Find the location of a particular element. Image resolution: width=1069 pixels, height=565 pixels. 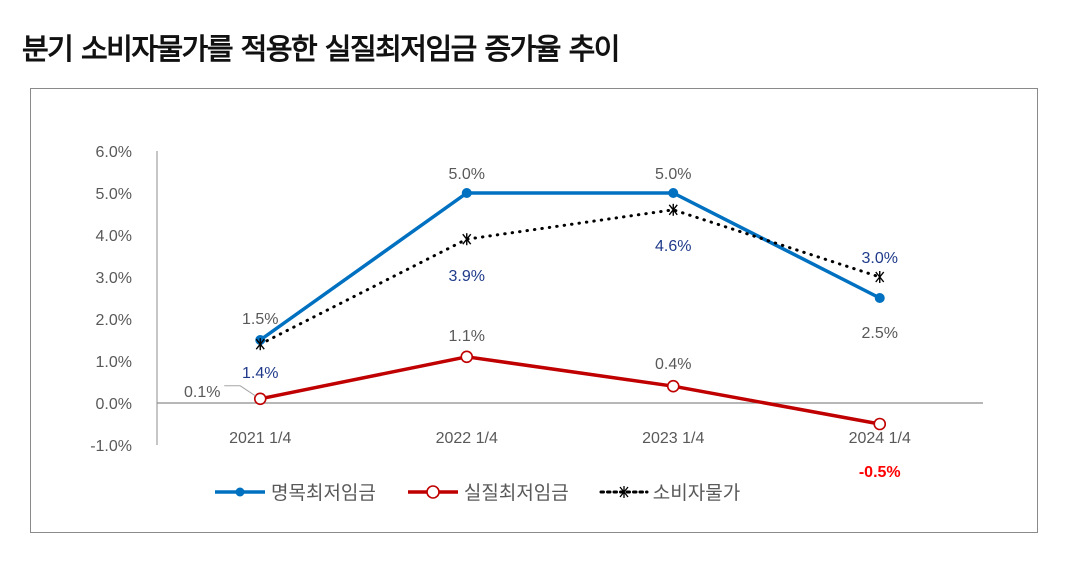

data-label: 3.0% is located at coordinates (880, 258).